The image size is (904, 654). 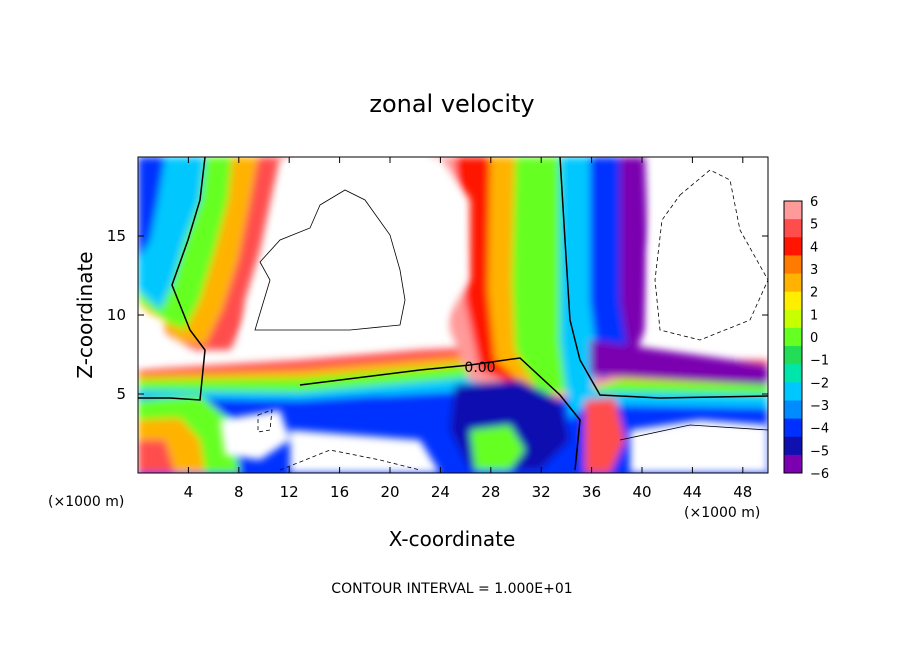 I want to click on contour-label: 0.00, so click(x=479, y=368).